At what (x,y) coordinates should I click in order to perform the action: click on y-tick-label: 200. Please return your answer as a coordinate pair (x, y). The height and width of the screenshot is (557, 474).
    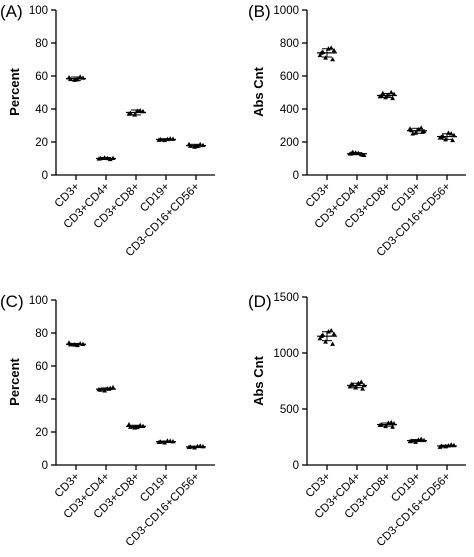
    Looking at the image, I should click on (289, 143).